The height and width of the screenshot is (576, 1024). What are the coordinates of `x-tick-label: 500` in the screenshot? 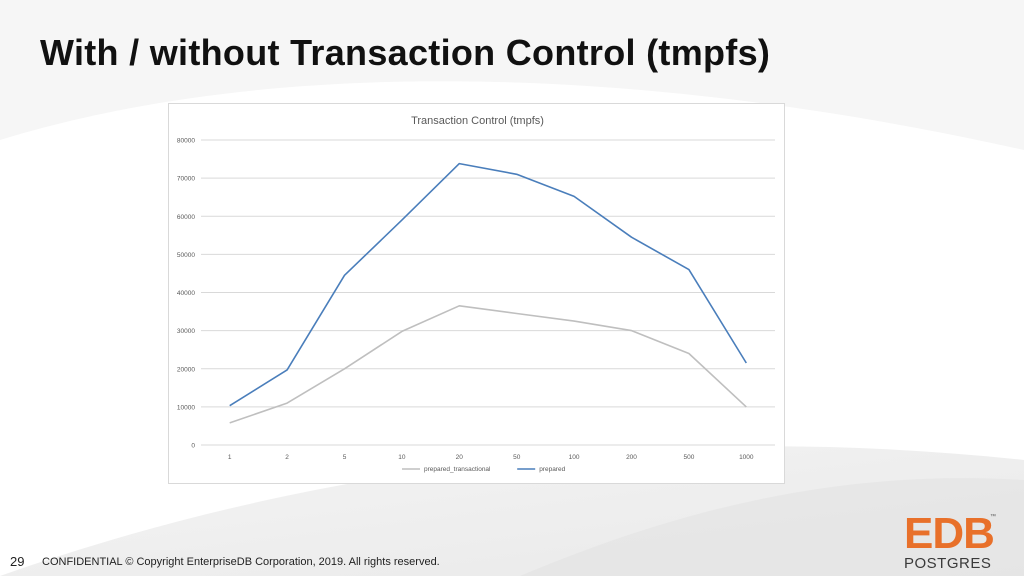 It's located at (688, 457).